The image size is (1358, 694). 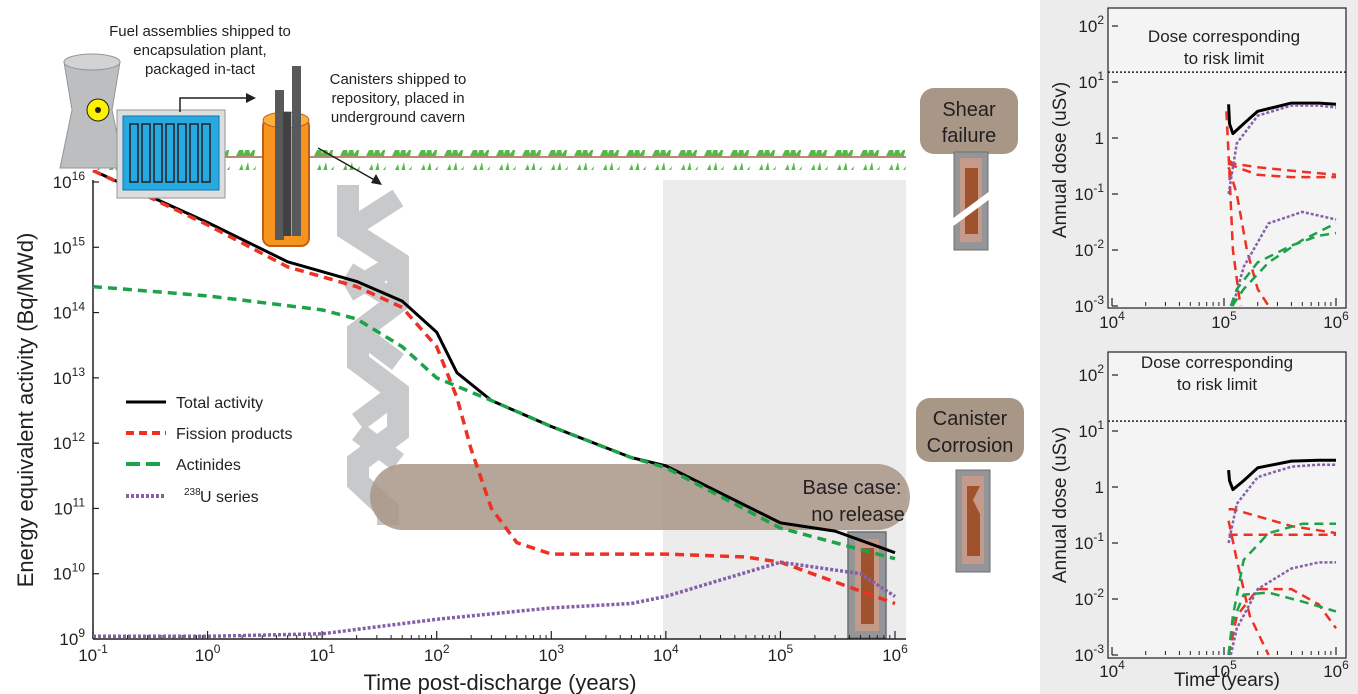 I want to click on shear-failure-scenario: Shear failure, so click(x=969, y=169).